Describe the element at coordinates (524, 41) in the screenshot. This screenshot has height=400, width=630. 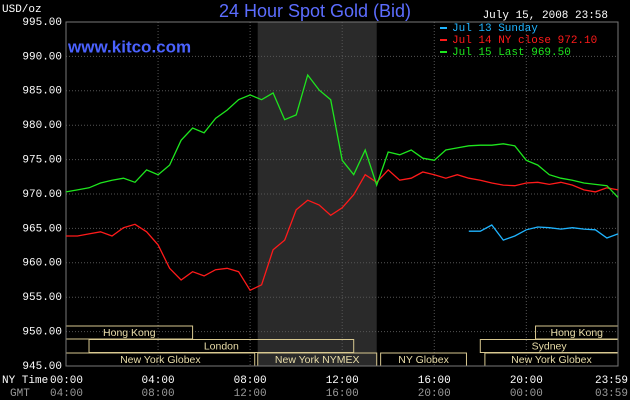
I see `legend-label: Jul 14 NY close 972.10` at that location.